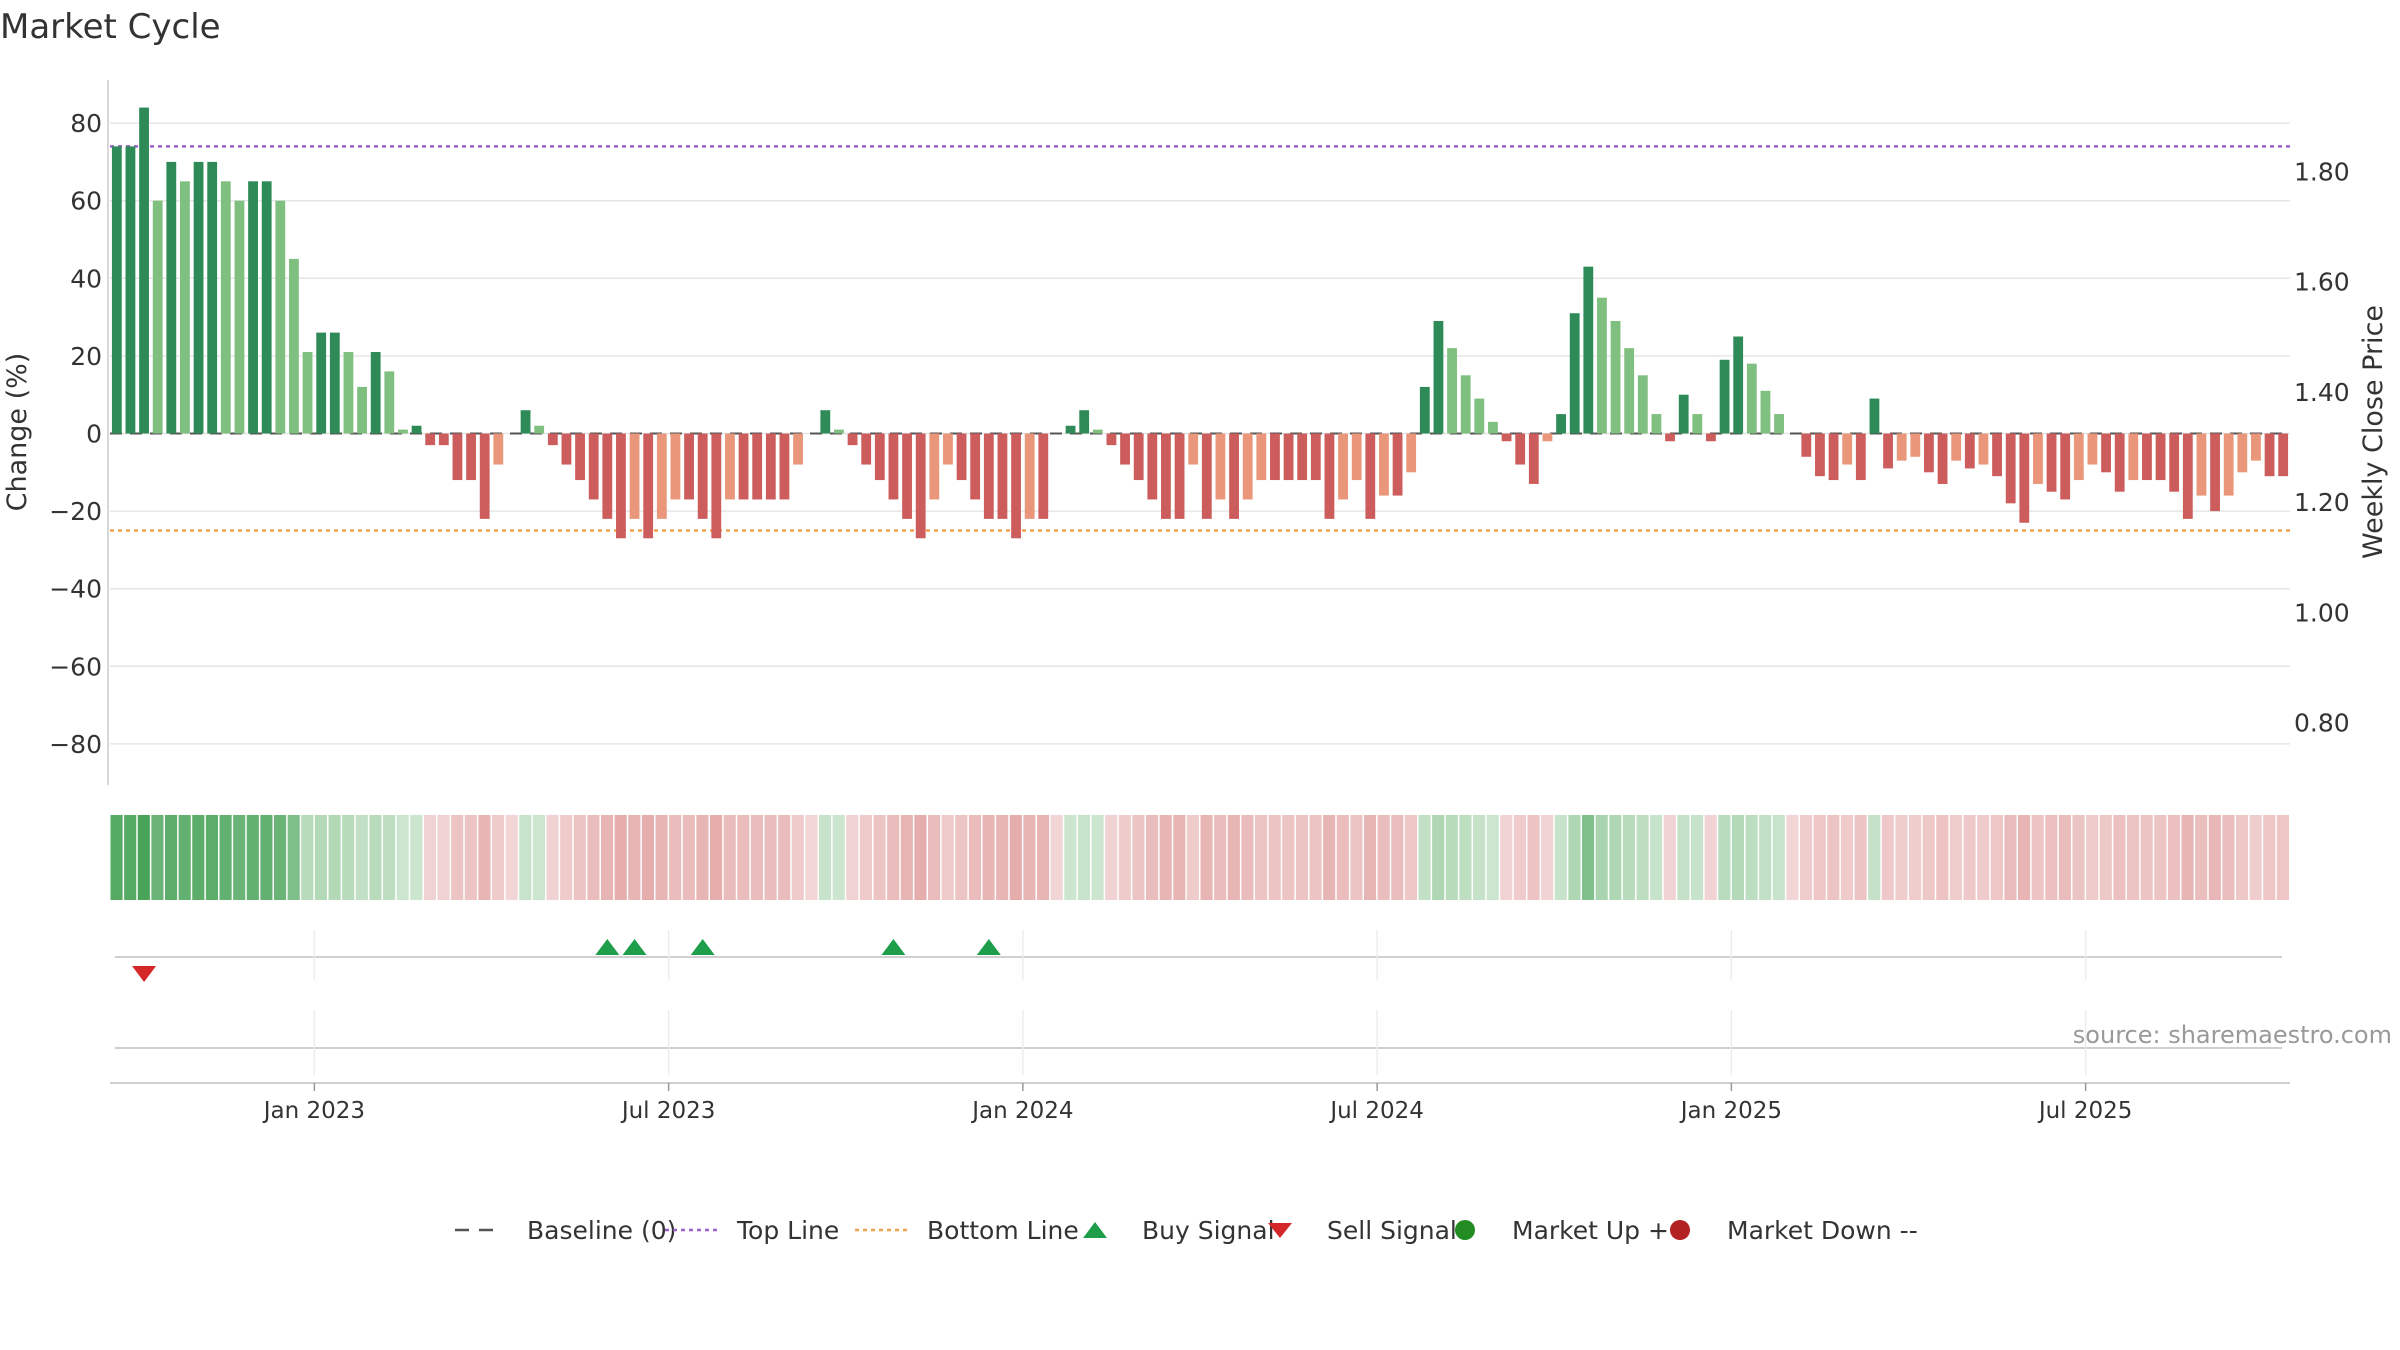  What do you see at coordinates (601, 1230) in the screenshot?
I see `legend-label: Baseline (0)` at bounding box center [601, 1230].